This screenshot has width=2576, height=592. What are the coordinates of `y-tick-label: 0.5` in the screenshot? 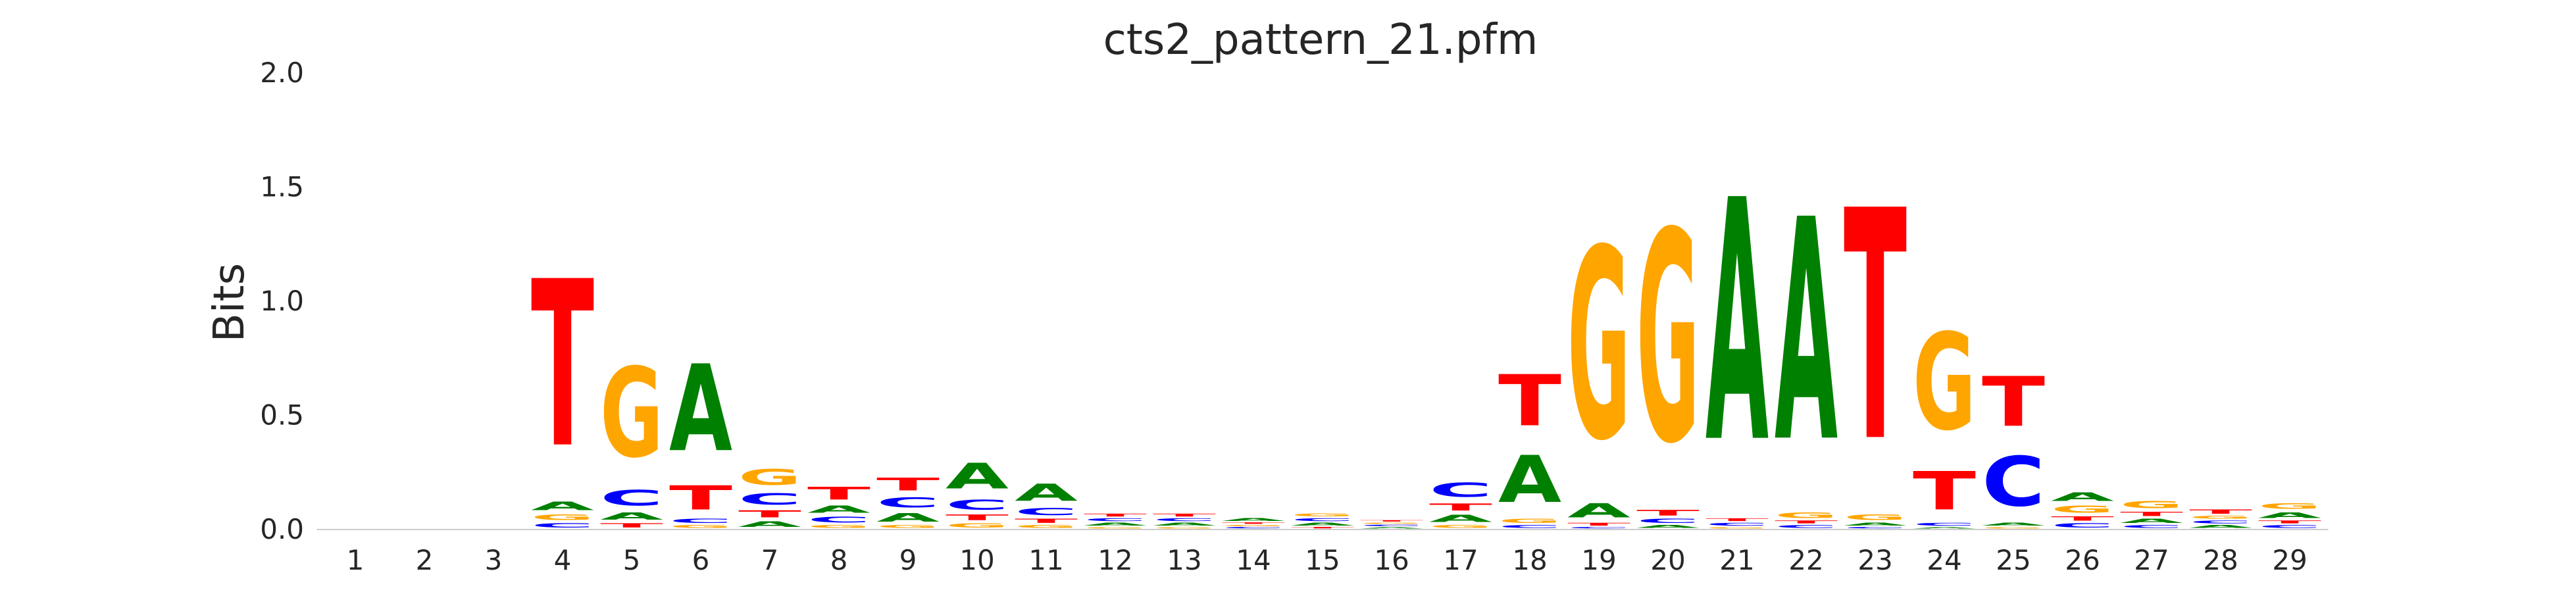 It's located at (282, 415).